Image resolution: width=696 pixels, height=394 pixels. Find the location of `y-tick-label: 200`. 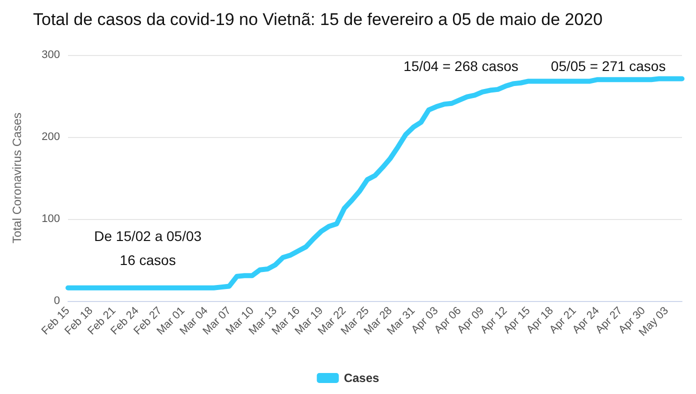

y-tick-label: 200 is located at coordinates (51, 137).